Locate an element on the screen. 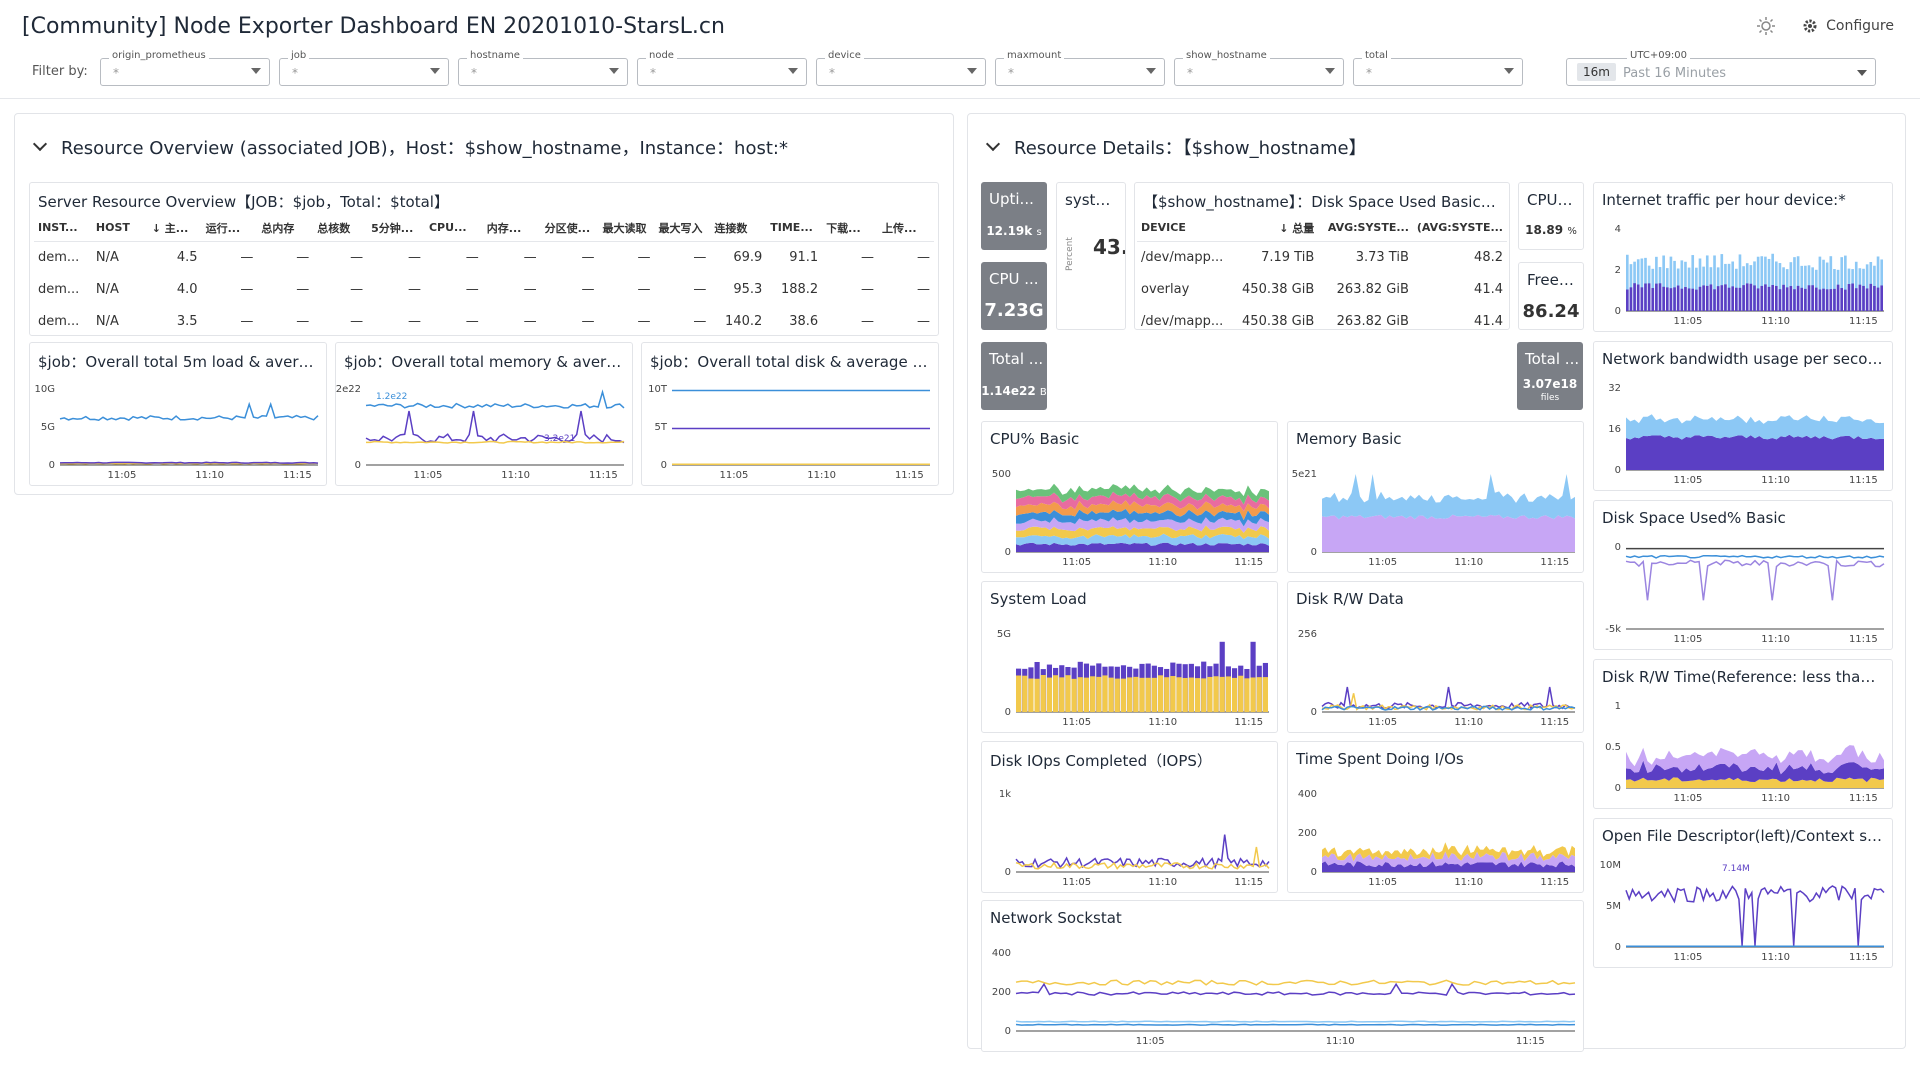 Image resolution: width=1920 pixels, height=1080 pixels. column-header-sorted: ↓ 总量 is located at coordinates (1275, 228).